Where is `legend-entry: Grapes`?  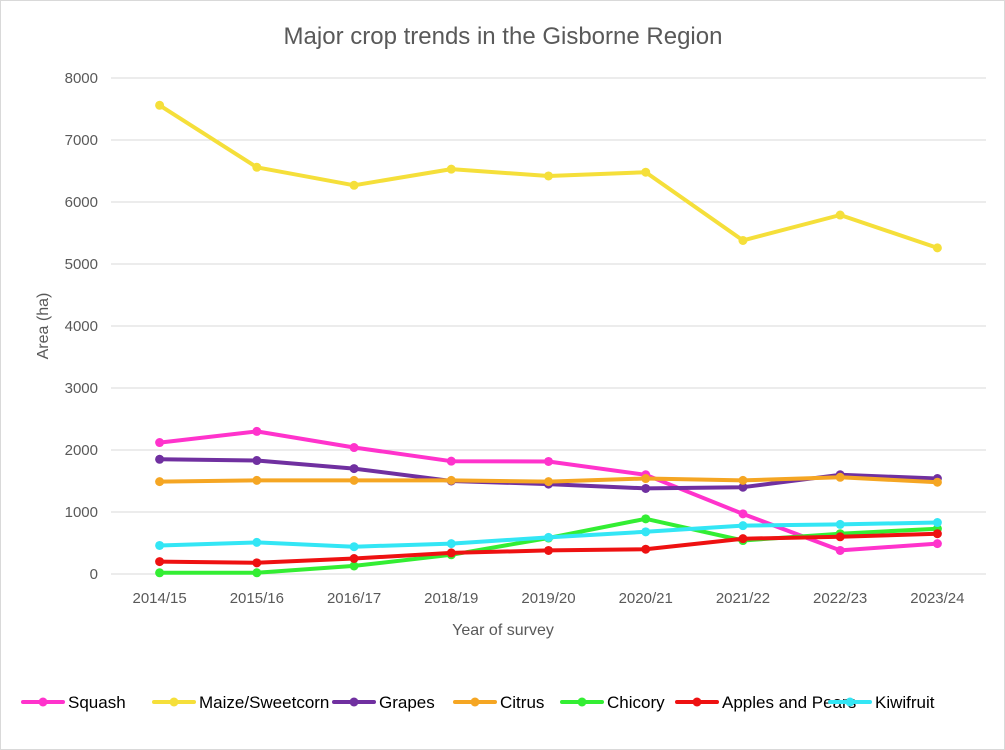 legend-entry: Grapes is located at coordinates (383, 702).